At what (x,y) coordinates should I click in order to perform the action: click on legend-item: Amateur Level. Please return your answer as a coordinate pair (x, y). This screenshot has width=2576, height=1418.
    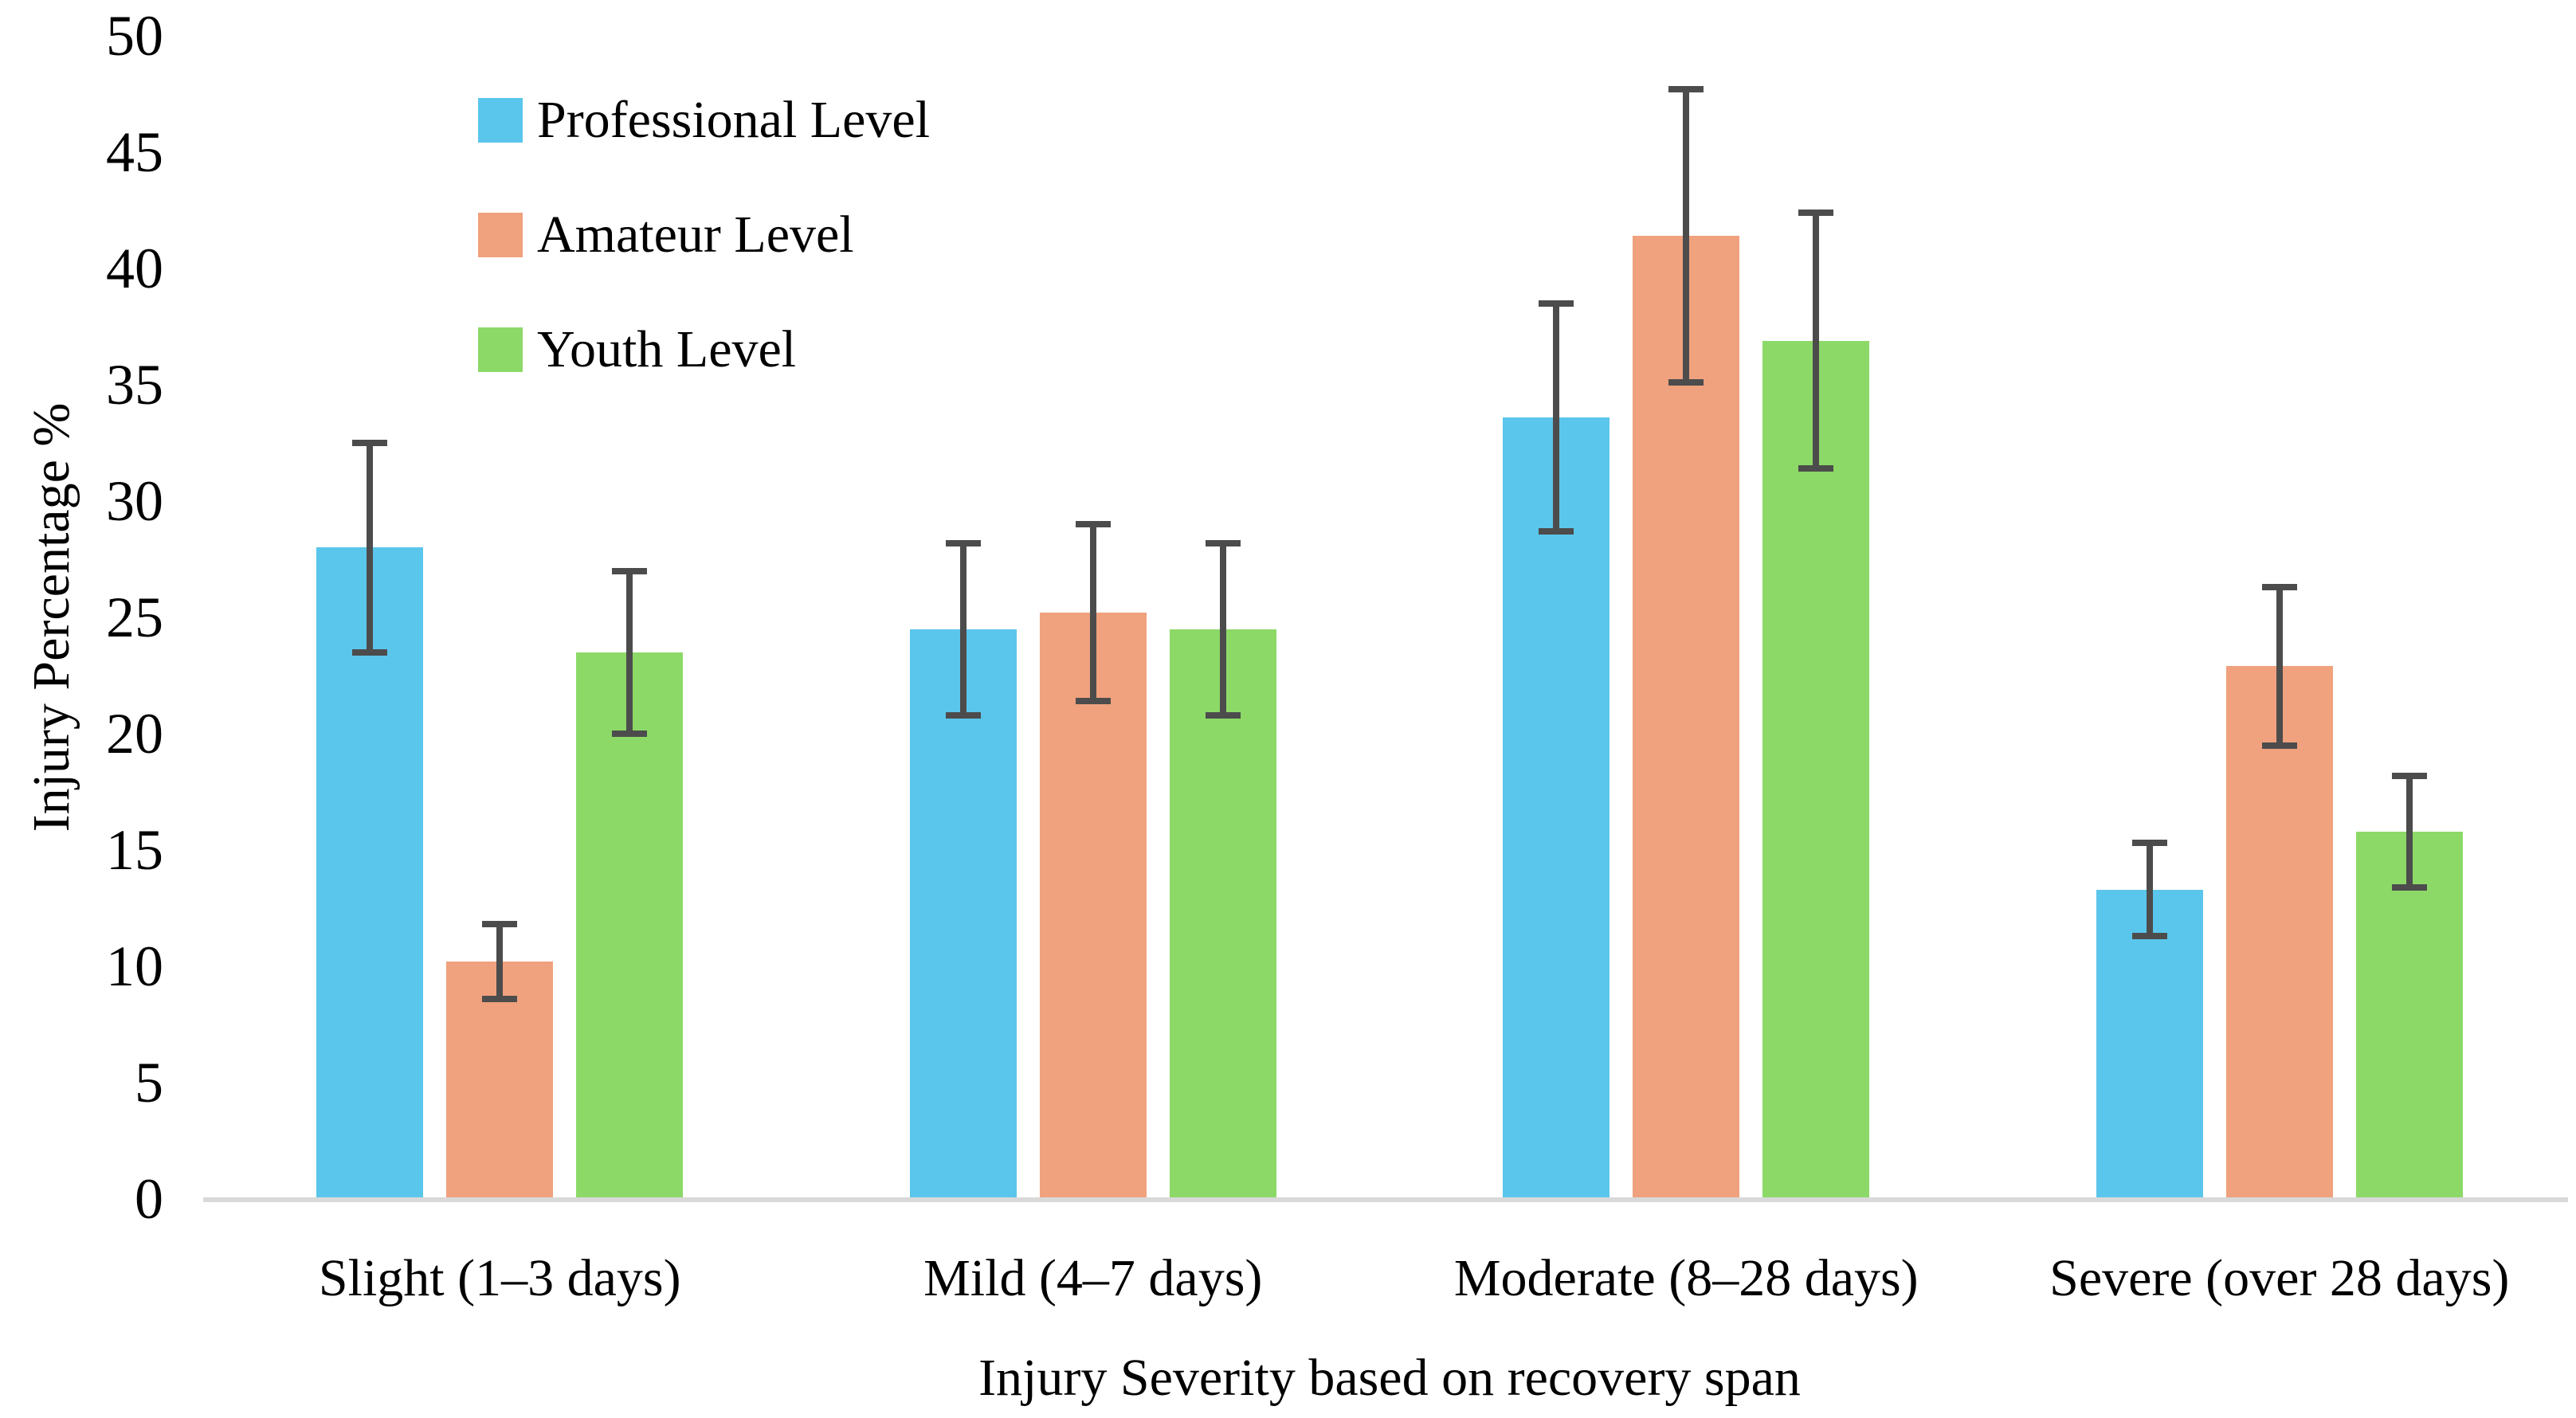
    Looking at the image, I should click on (704, 235).